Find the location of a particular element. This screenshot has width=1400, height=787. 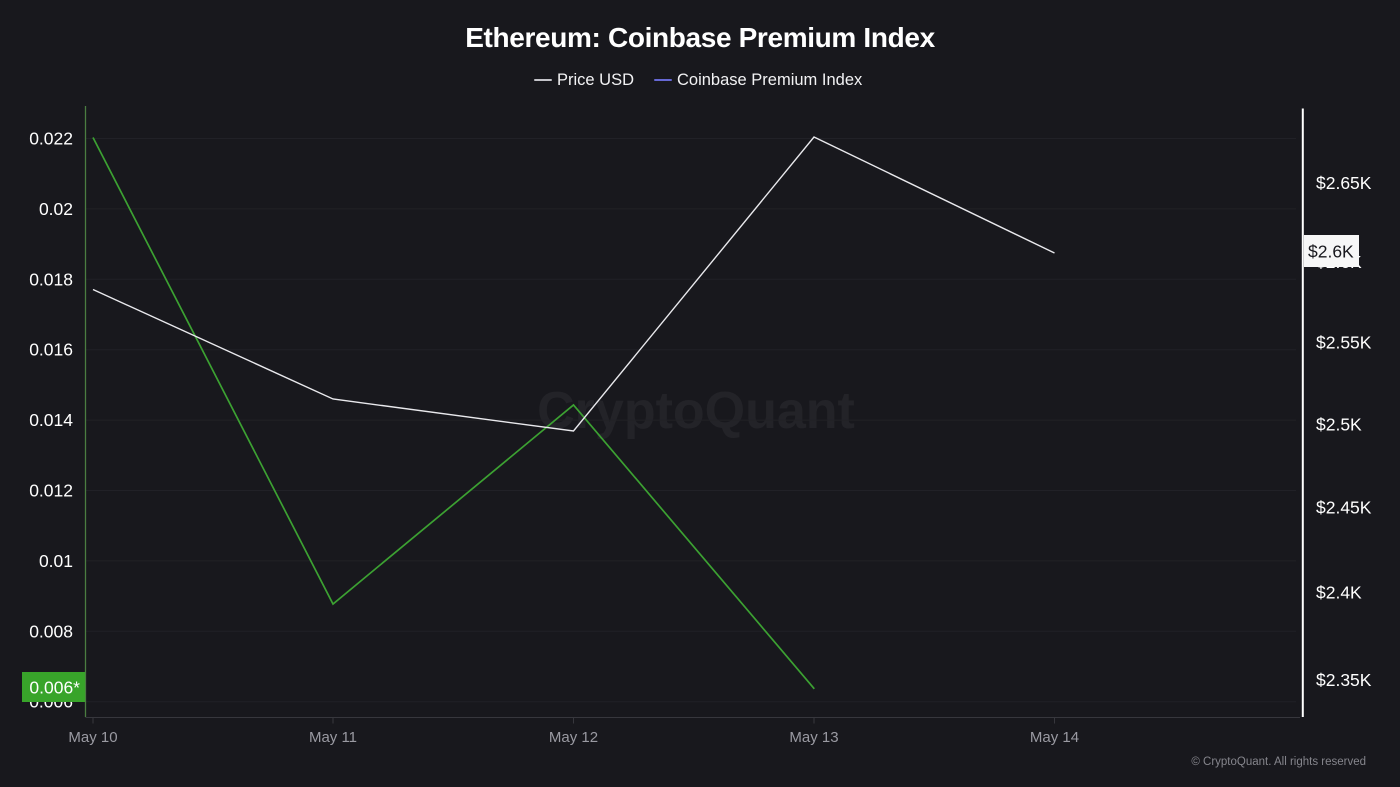

svg-text: May 10 is located at coordinates (92, 737).